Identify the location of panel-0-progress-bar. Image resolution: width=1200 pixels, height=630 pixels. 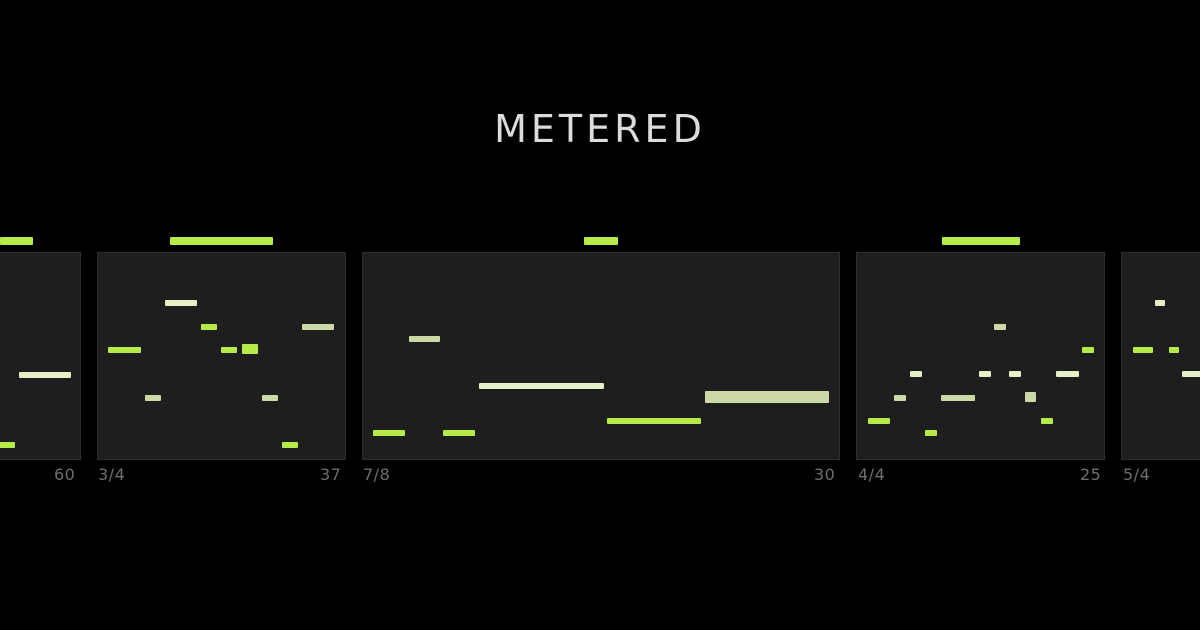
(16, 241).